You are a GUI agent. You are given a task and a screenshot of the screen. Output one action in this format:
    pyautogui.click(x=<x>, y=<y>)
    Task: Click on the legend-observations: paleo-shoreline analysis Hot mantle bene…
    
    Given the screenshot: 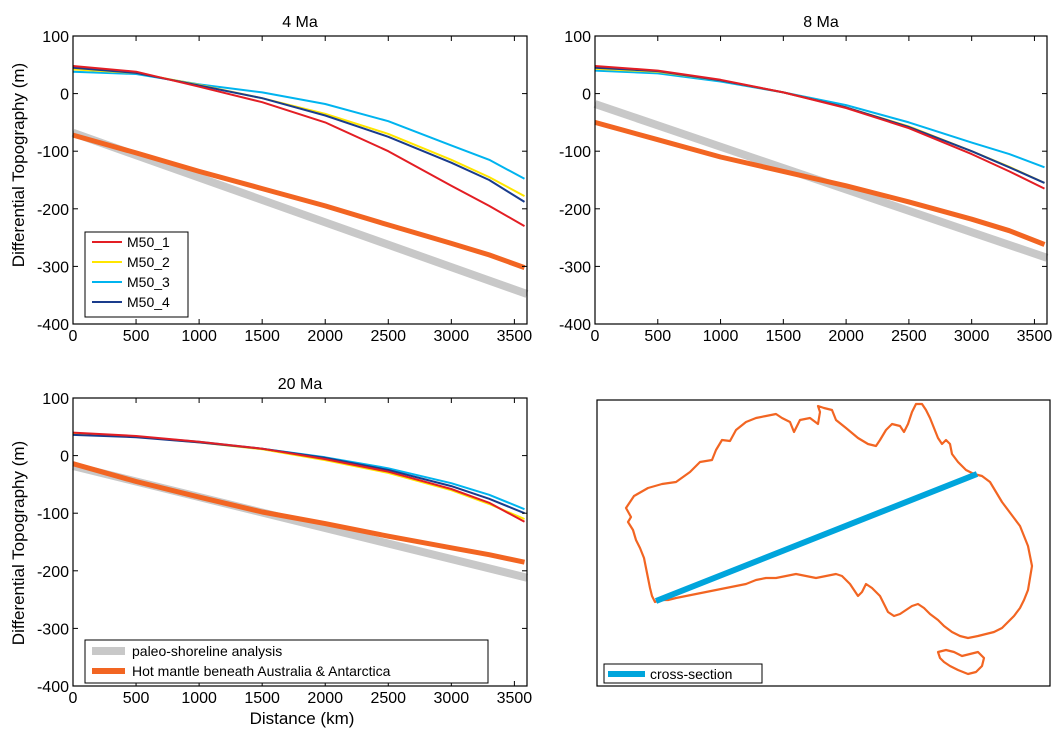 What is the action you would take?
    pyautogui.click(x=286, y=661)
    